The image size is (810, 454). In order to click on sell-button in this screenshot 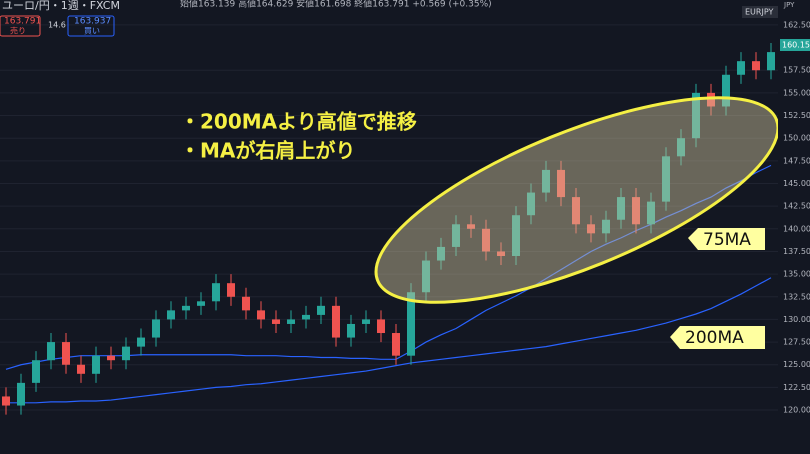, I will do `click(20, 26)`.